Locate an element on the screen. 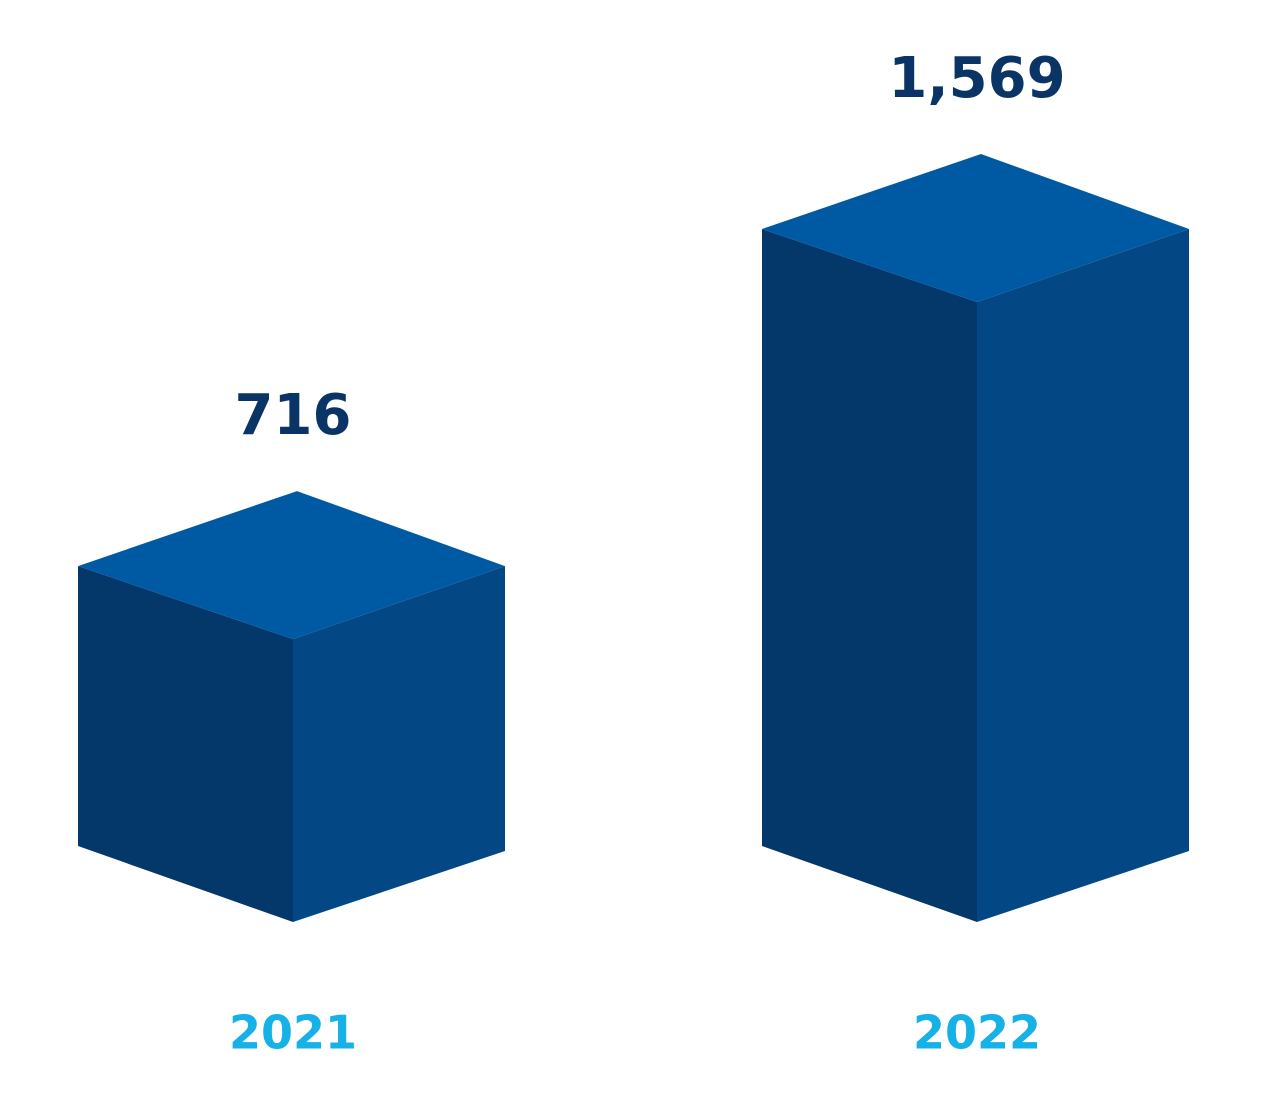  category-label: 2022 is located at coordinates (977, 1033).